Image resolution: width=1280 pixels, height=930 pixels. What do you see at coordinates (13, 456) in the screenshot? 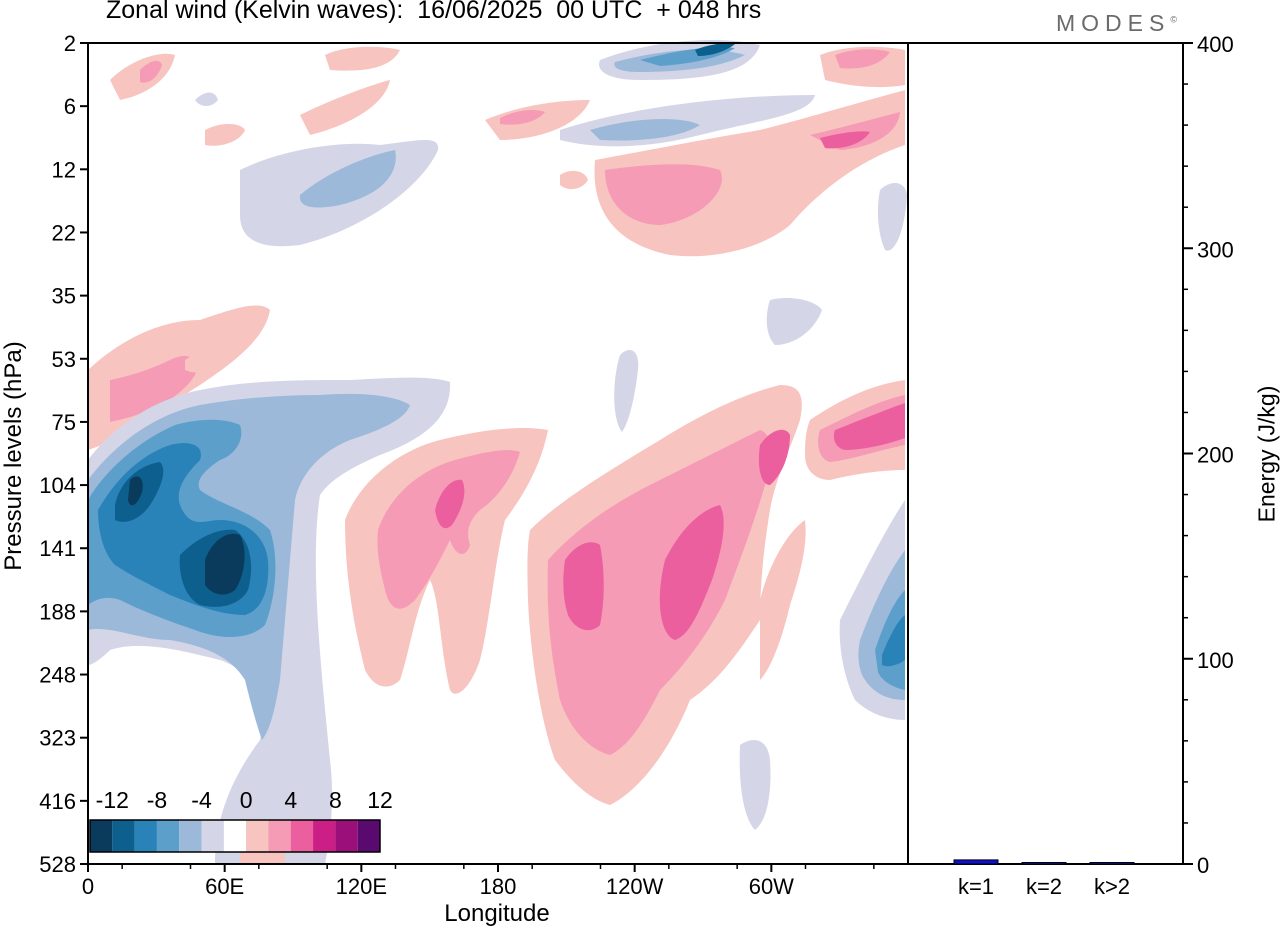
I see `y-axis-label: Pressure levels (hPa)` at bounding box center [13, 456].